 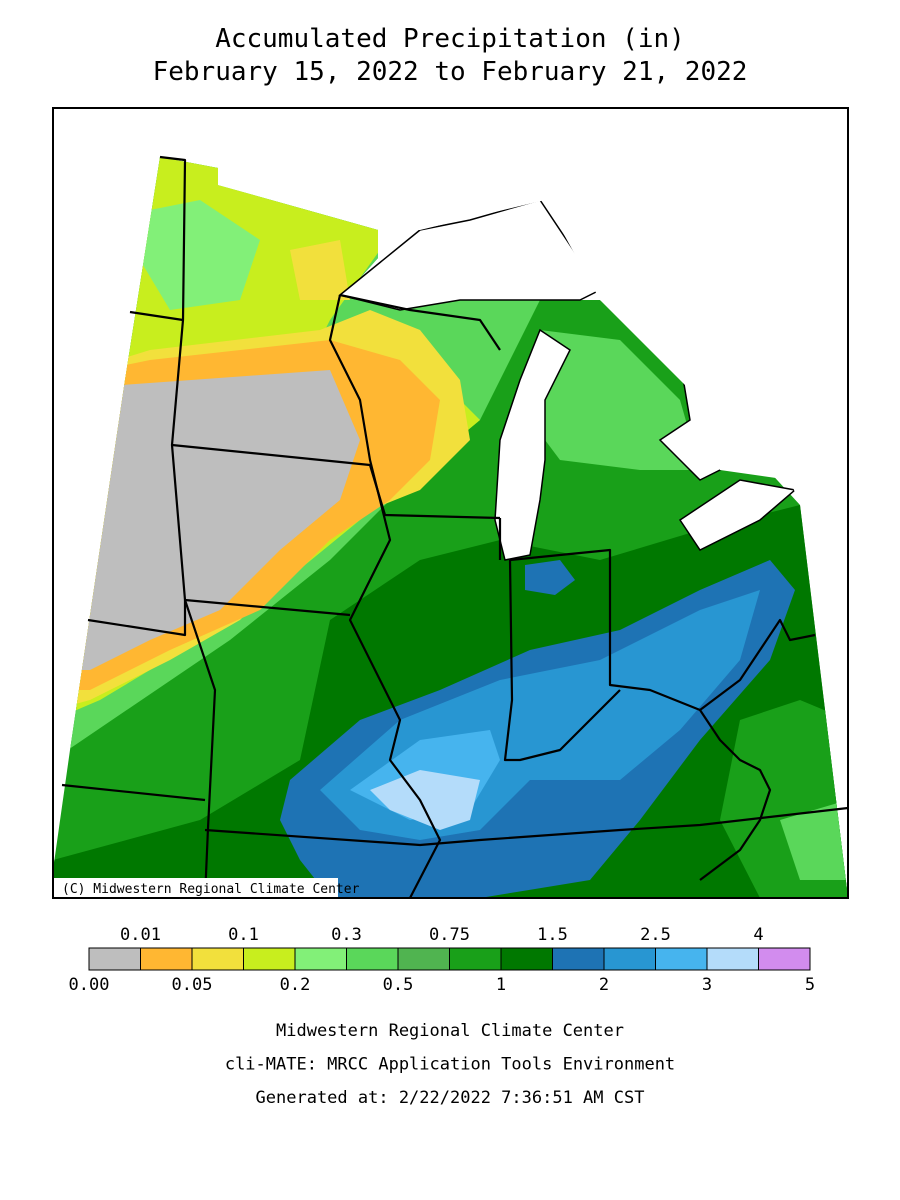 I want to click on field-green-patch, so click(x=200, y=255).